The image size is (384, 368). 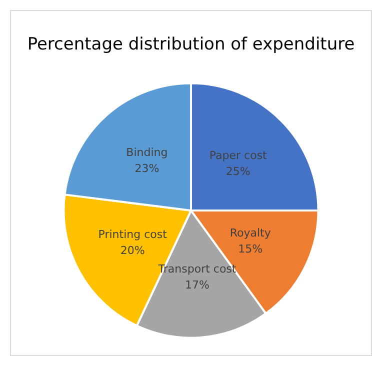 What do you see at coordinates (238, 171) in the screenshot?
I see `data-label: 25%` at bounding box center [238, 171].